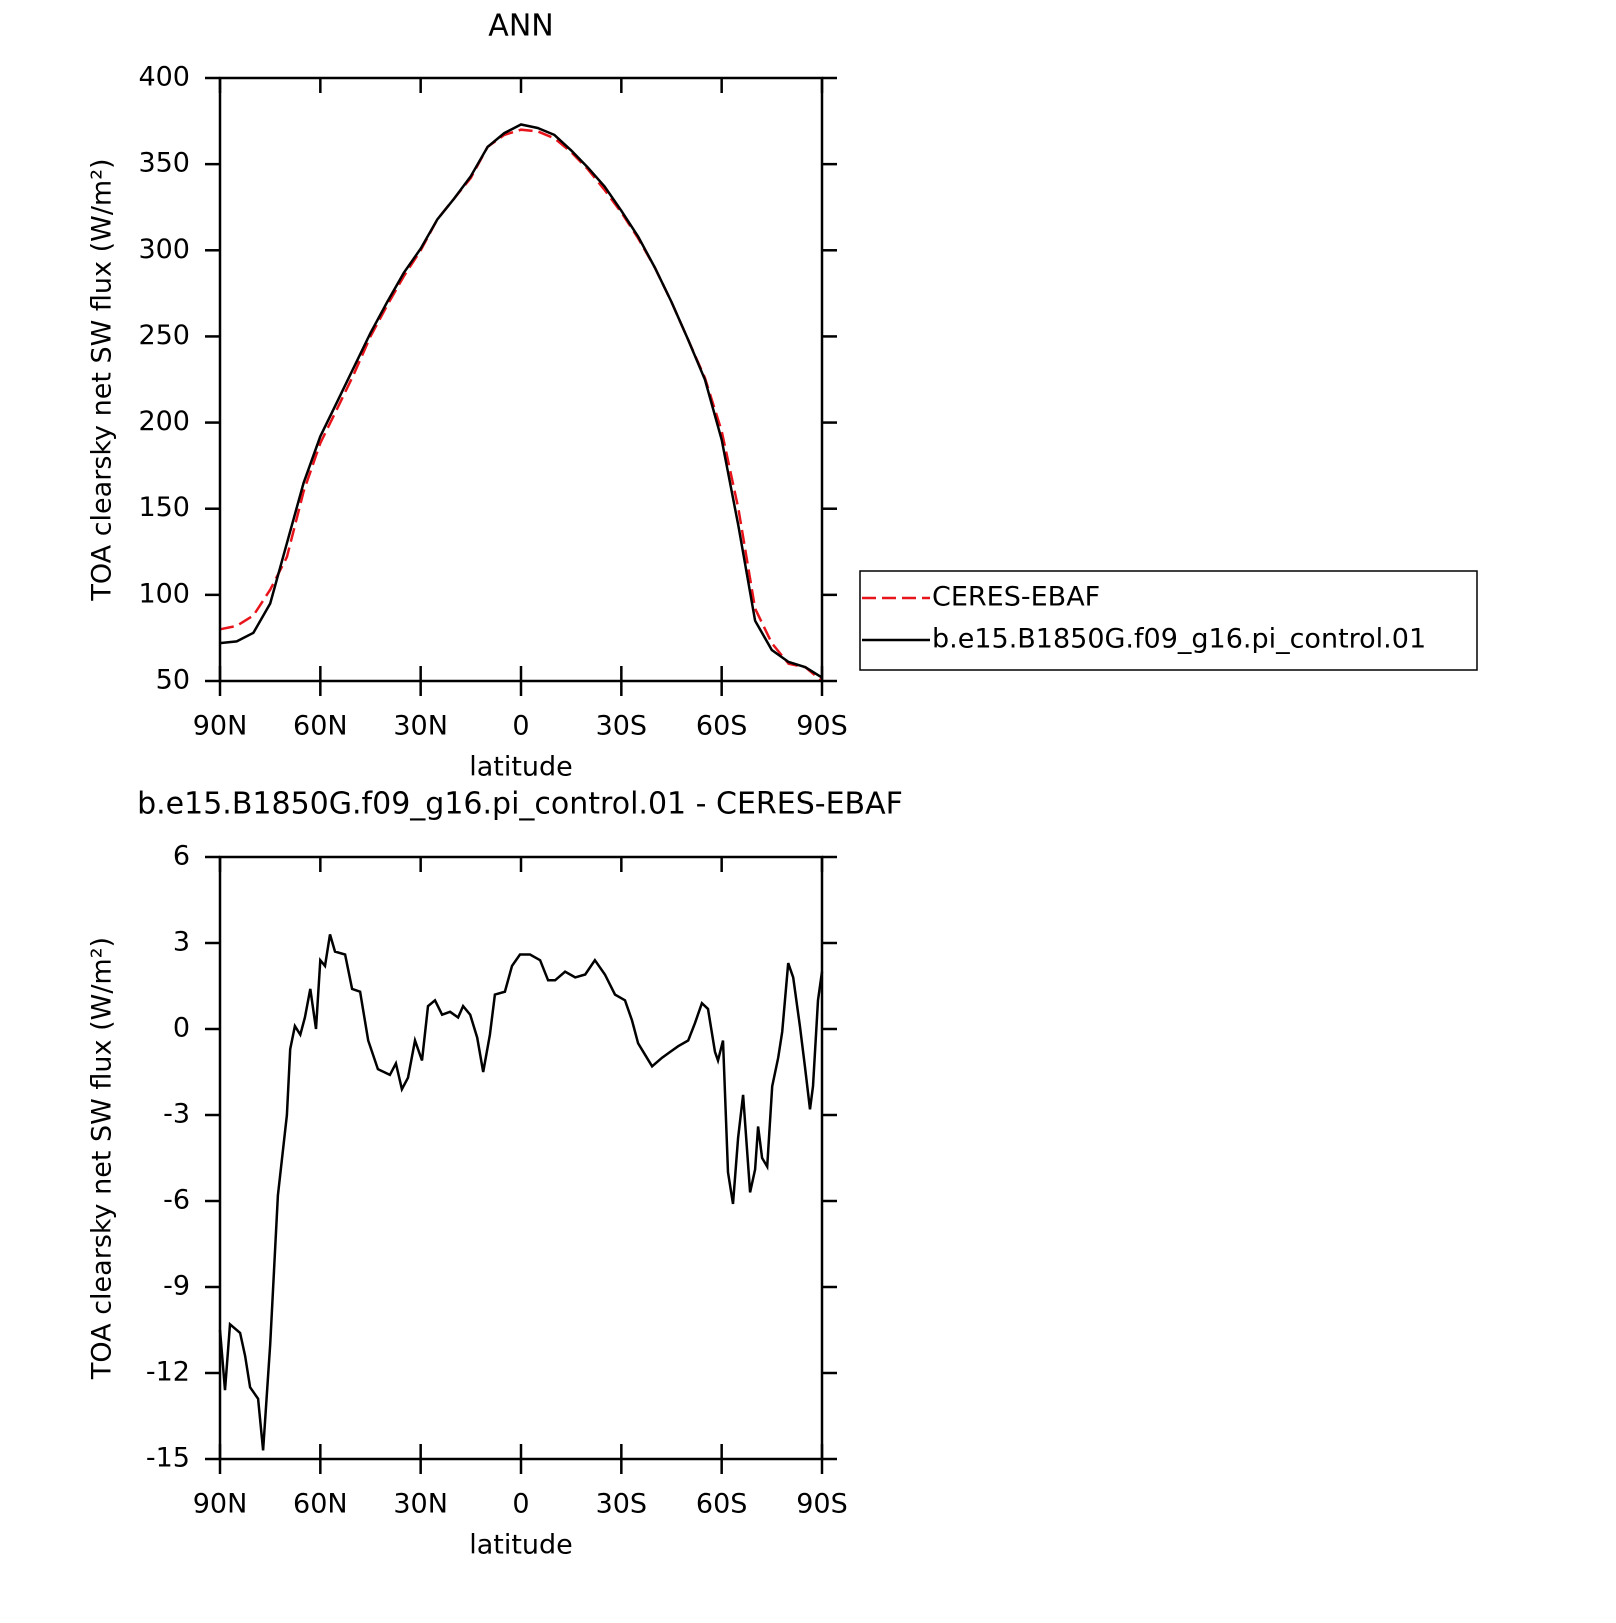  I want to click on y-tick-label: -9, so click(176, 1286).